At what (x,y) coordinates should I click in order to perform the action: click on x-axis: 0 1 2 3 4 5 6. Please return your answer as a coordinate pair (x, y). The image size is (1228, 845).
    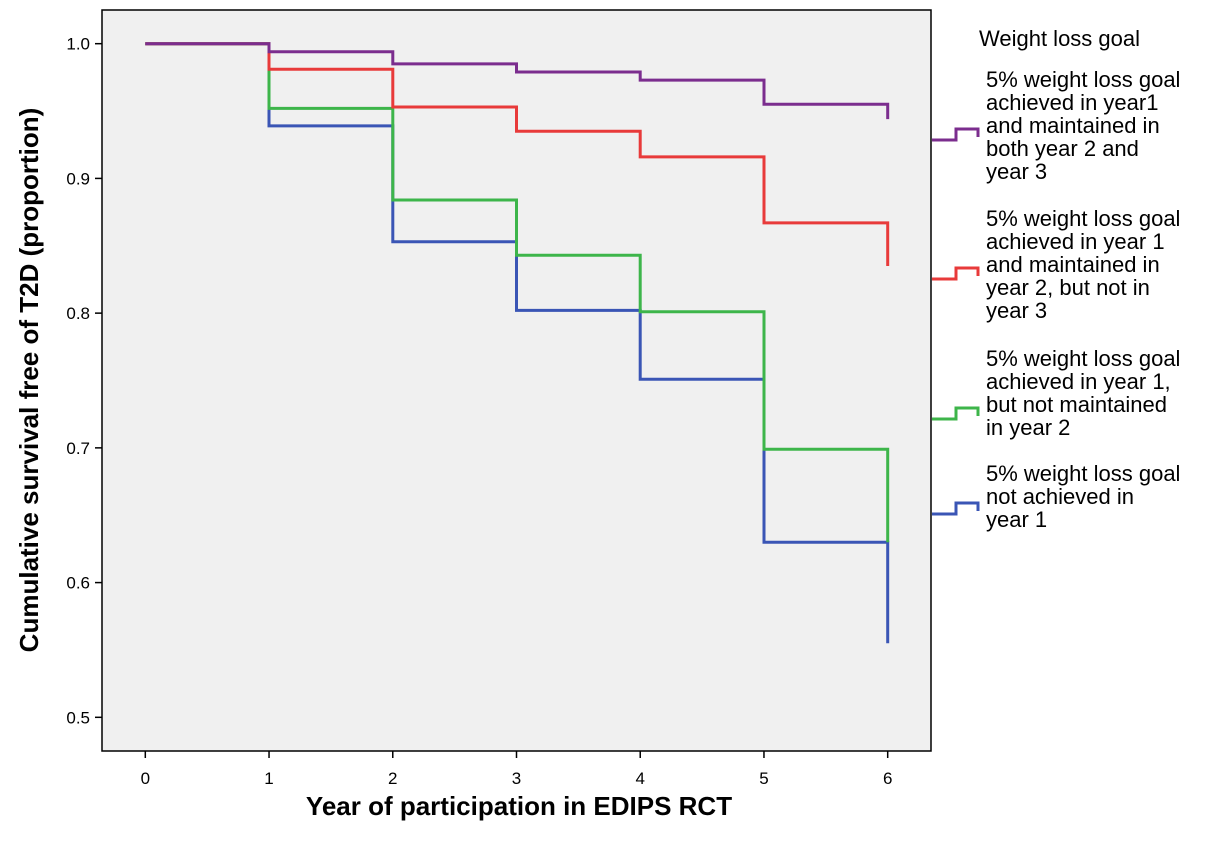
    Looking at the image, I should click on (516, 769).